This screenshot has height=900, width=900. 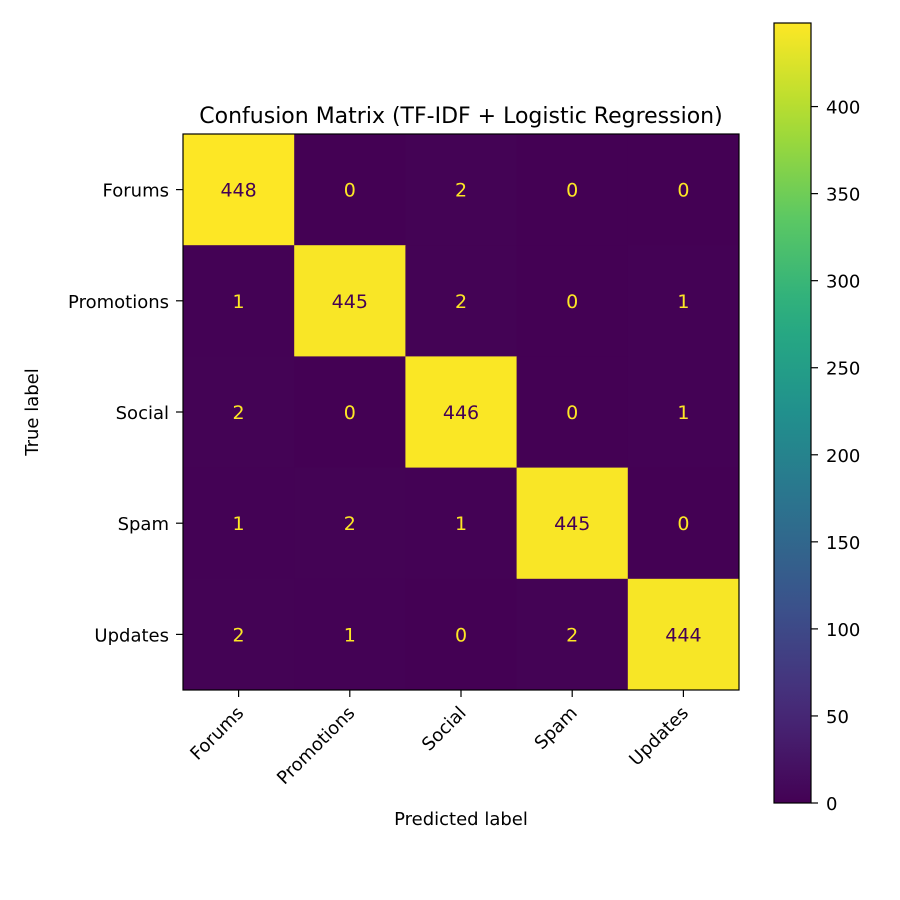 I want to click on colorbar-tick-label: 50, so click(x=837, y=717).